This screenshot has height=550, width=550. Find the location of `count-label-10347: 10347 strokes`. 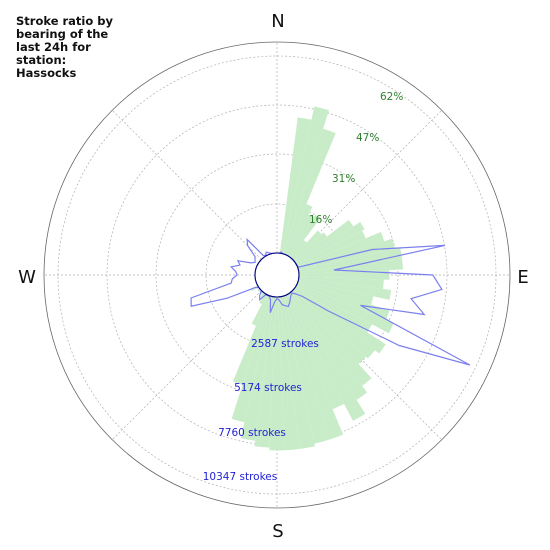

count-label-10347: 10347 strokes is located at coordinates (240, 477).